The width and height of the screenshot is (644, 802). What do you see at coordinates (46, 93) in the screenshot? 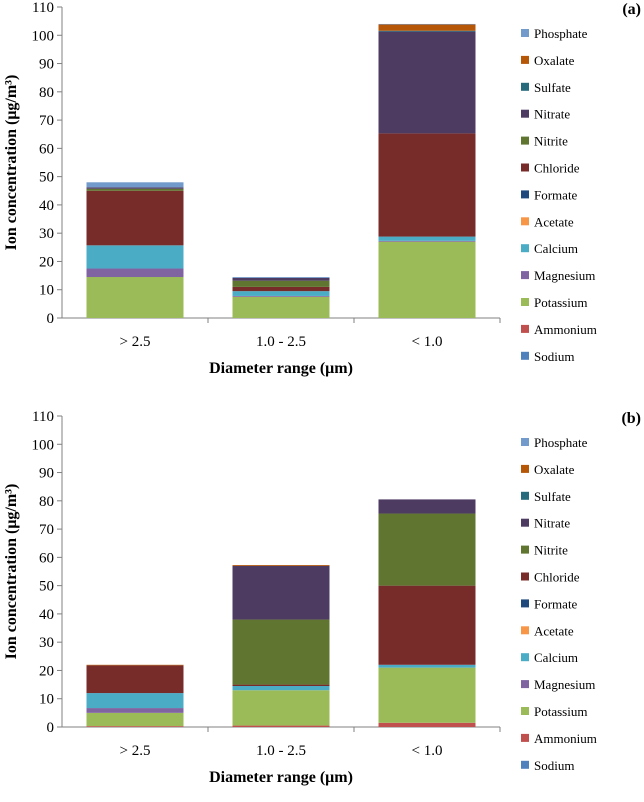
I see `y-tick-label: 80` at bounding box center [46, 93].